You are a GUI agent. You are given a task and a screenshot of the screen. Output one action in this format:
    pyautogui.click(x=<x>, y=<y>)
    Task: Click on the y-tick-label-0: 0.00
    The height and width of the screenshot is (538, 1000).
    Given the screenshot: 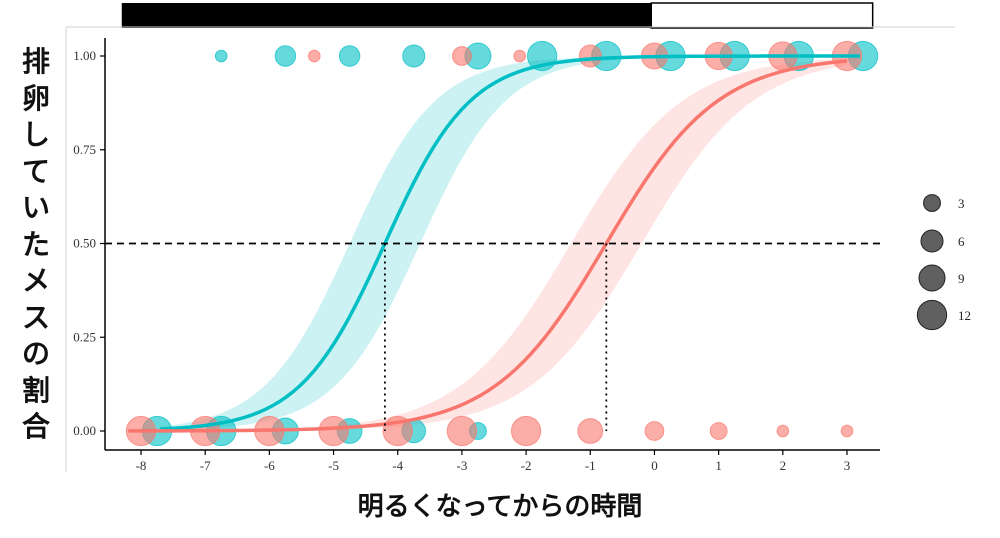 What is the action you would take?
    pyautogui.click(x=84, y=430)
    